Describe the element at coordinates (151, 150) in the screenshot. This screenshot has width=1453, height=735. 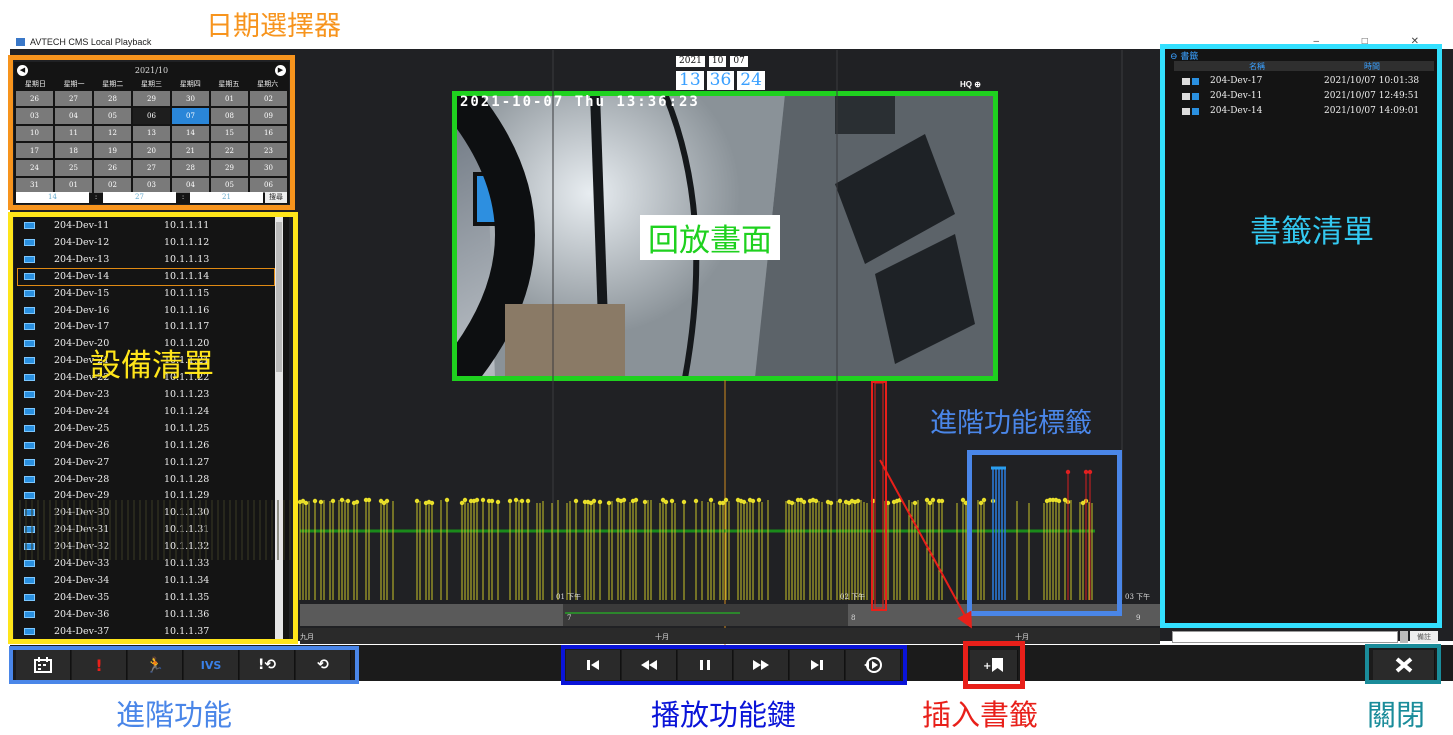
I see `calendar-day: 20` at that location.